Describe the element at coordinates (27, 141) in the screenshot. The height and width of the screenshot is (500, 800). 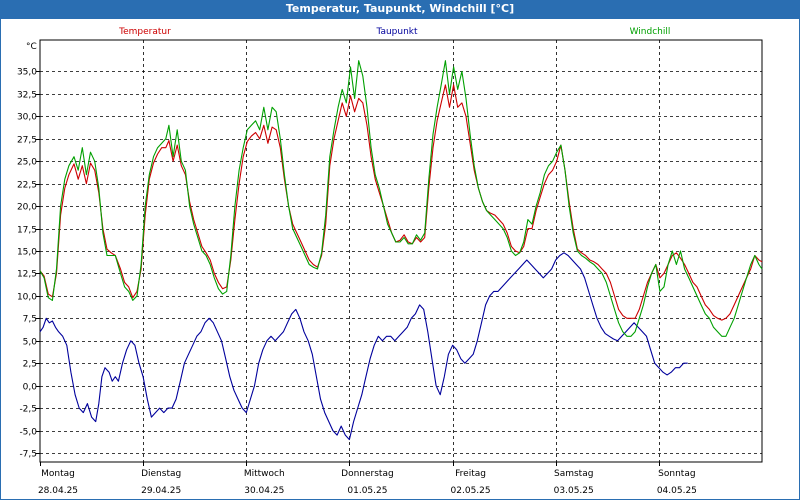
I see `y-tick-label: 27,5` at that location.